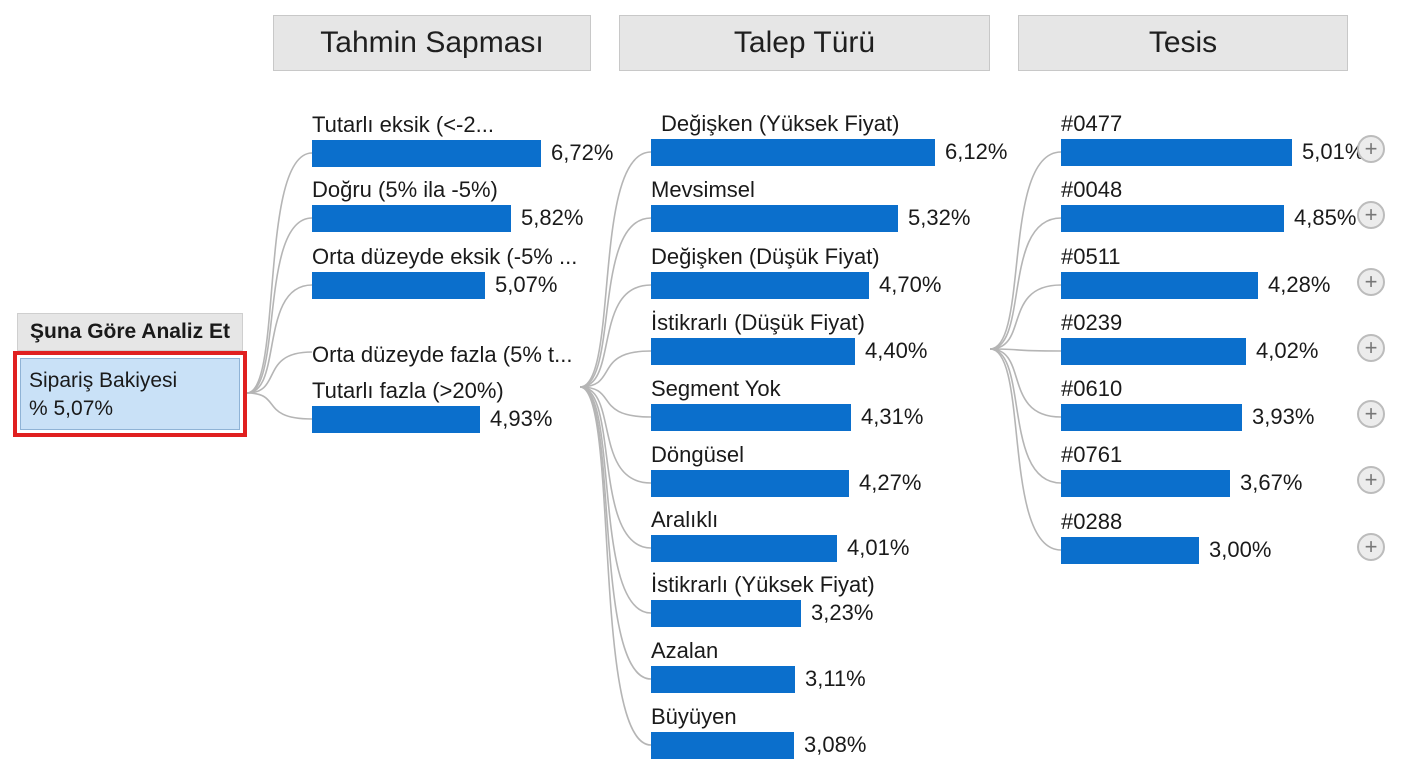 The image size is (1408, 768). What do you see at coordinates (716, 388) in the screenshot?
I see `tree-node-label: Segment Yok` at bounding box center [716, 388].